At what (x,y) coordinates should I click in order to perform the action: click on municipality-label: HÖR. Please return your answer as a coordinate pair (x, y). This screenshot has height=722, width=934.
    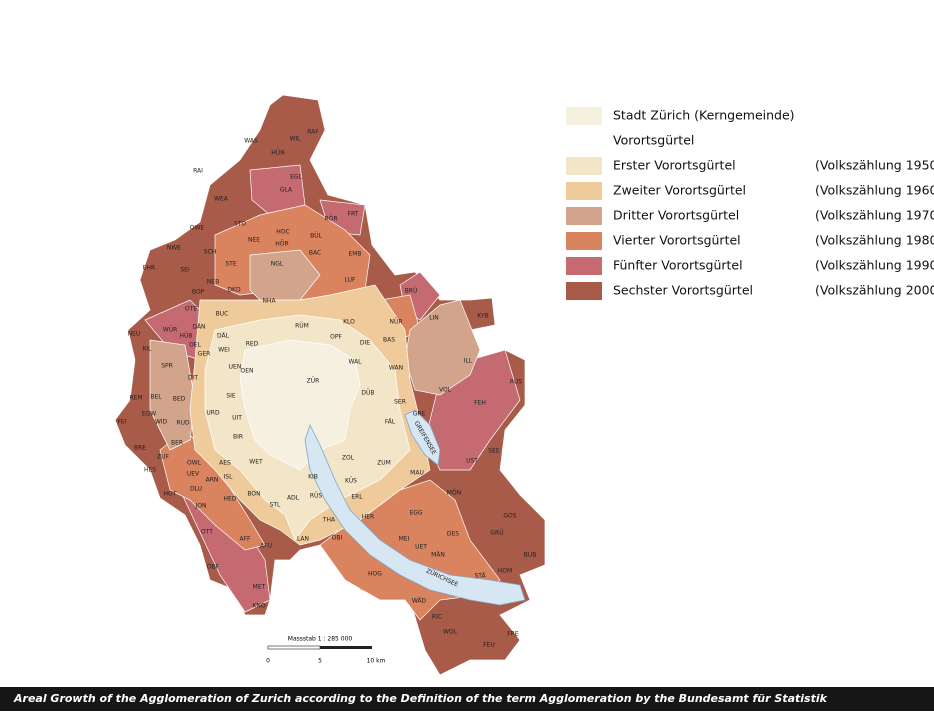
    Looking at the image, I should click on (281, 244).